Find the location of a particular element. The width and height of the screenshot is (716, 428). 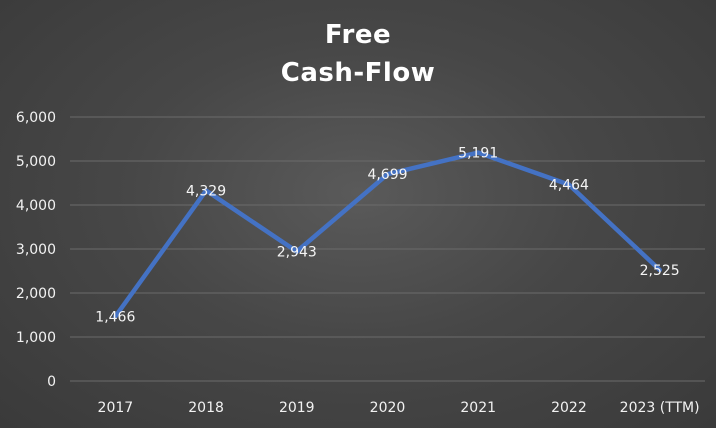

x-tick-label: 2023 (TTM) is located at coordinates (660, 408).